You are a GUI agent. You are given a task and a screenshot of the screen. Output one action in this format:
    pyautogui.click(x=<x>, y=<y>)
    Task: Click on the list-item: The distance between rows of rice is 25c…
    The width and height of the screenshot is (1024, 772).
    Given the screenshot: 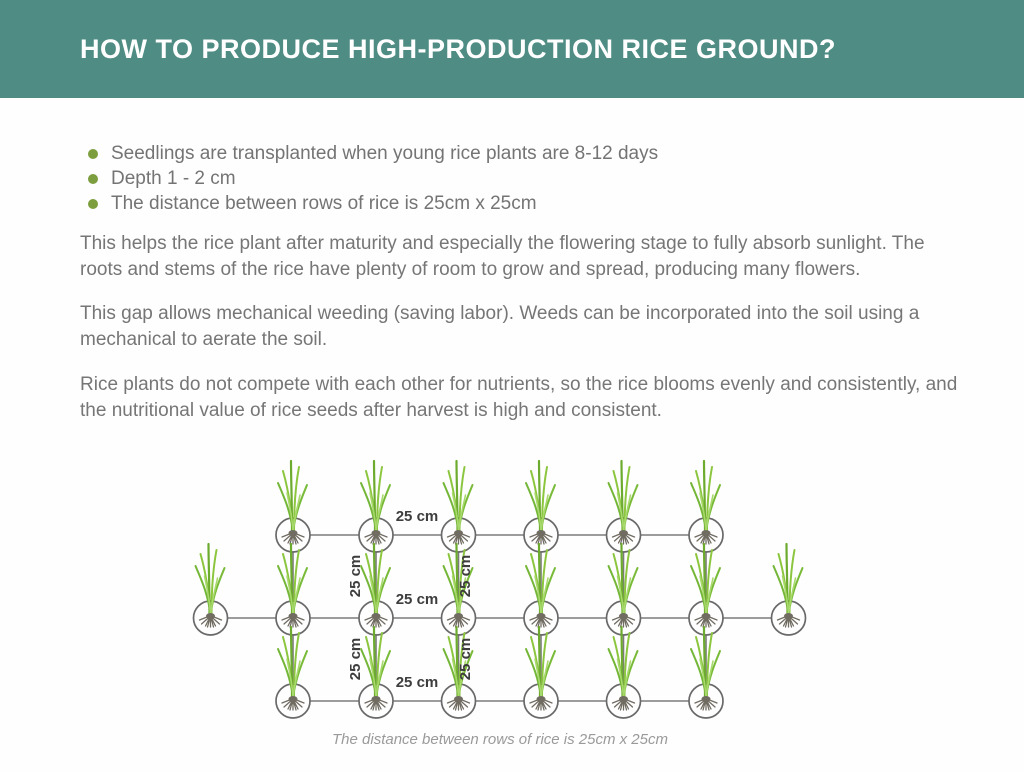 What is the action you would take?
    pyautogui.click(x=520, y=203)
    